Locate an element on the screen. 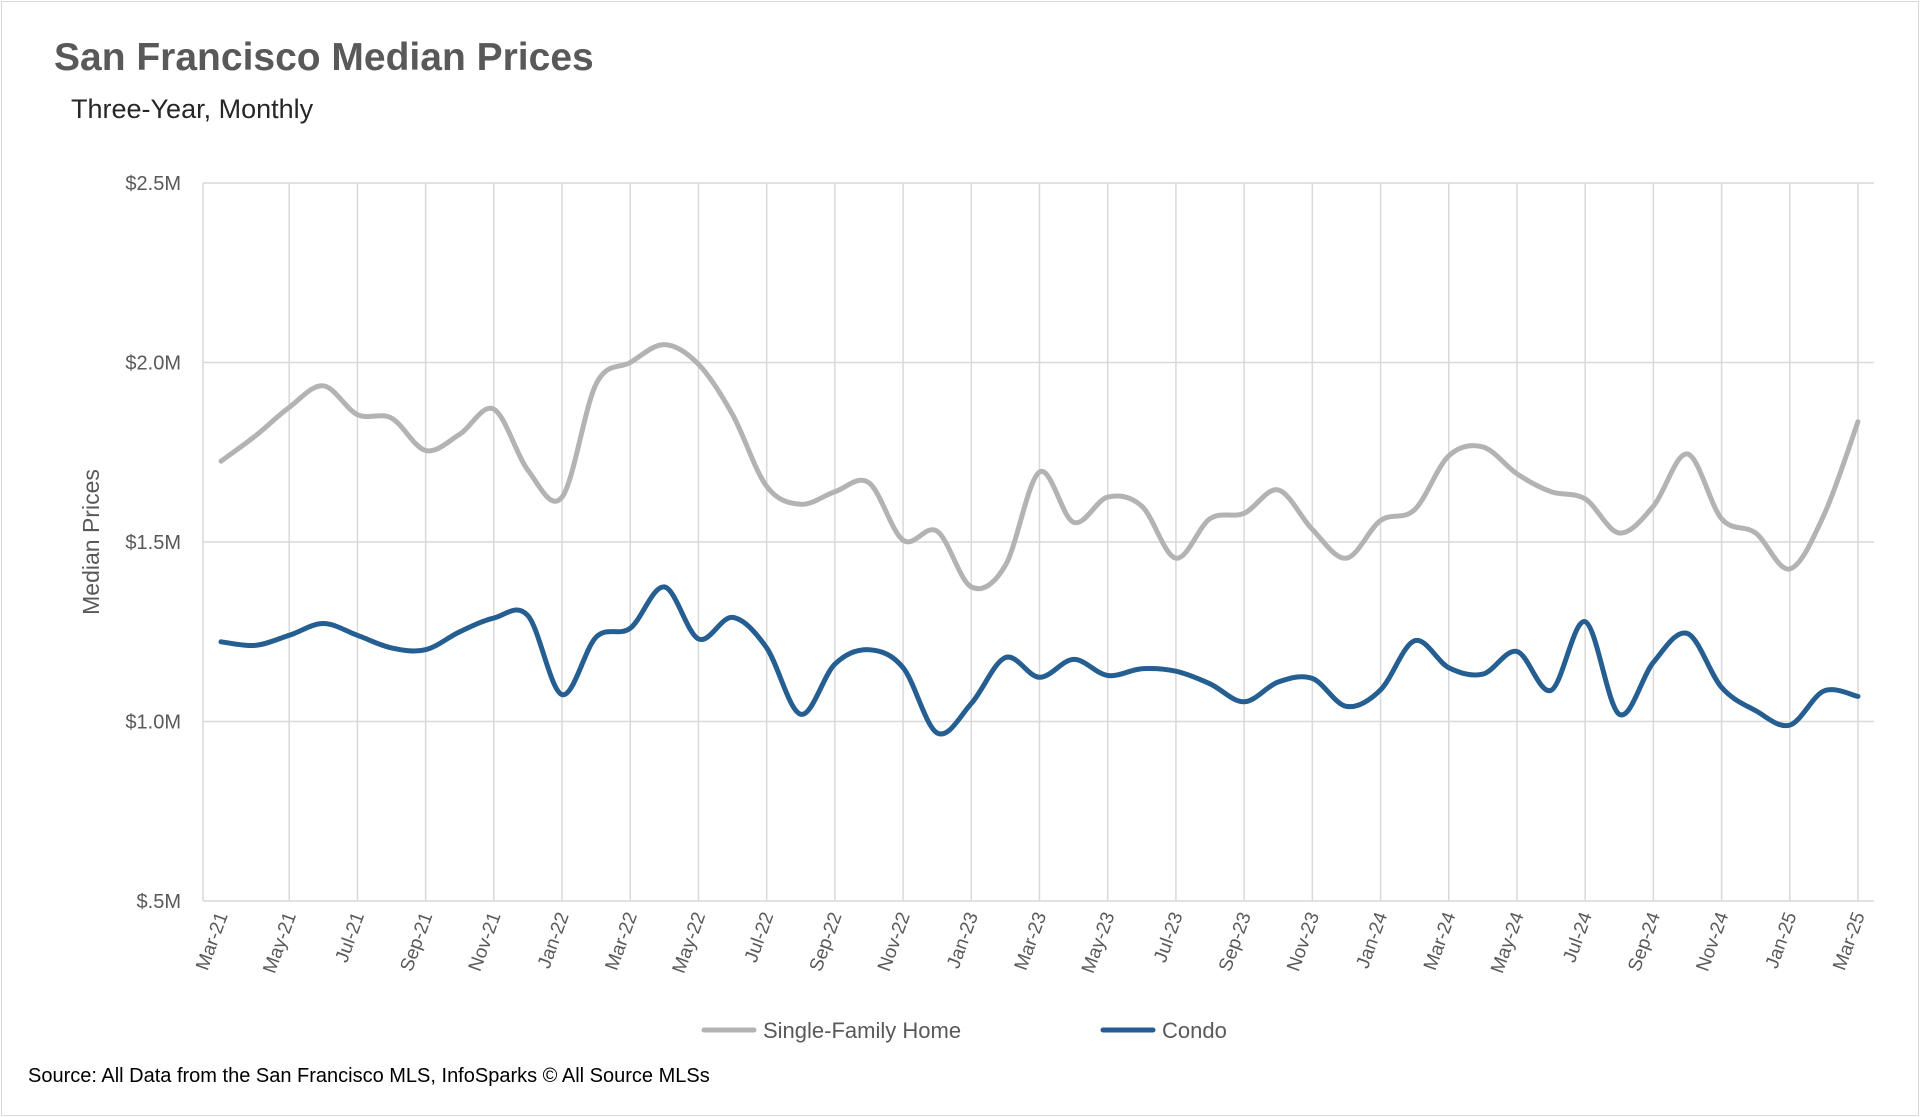 This screenshot has height=1117, width=1920. x-tick-label: Mar-24 is located at coordinates (1440, 941).